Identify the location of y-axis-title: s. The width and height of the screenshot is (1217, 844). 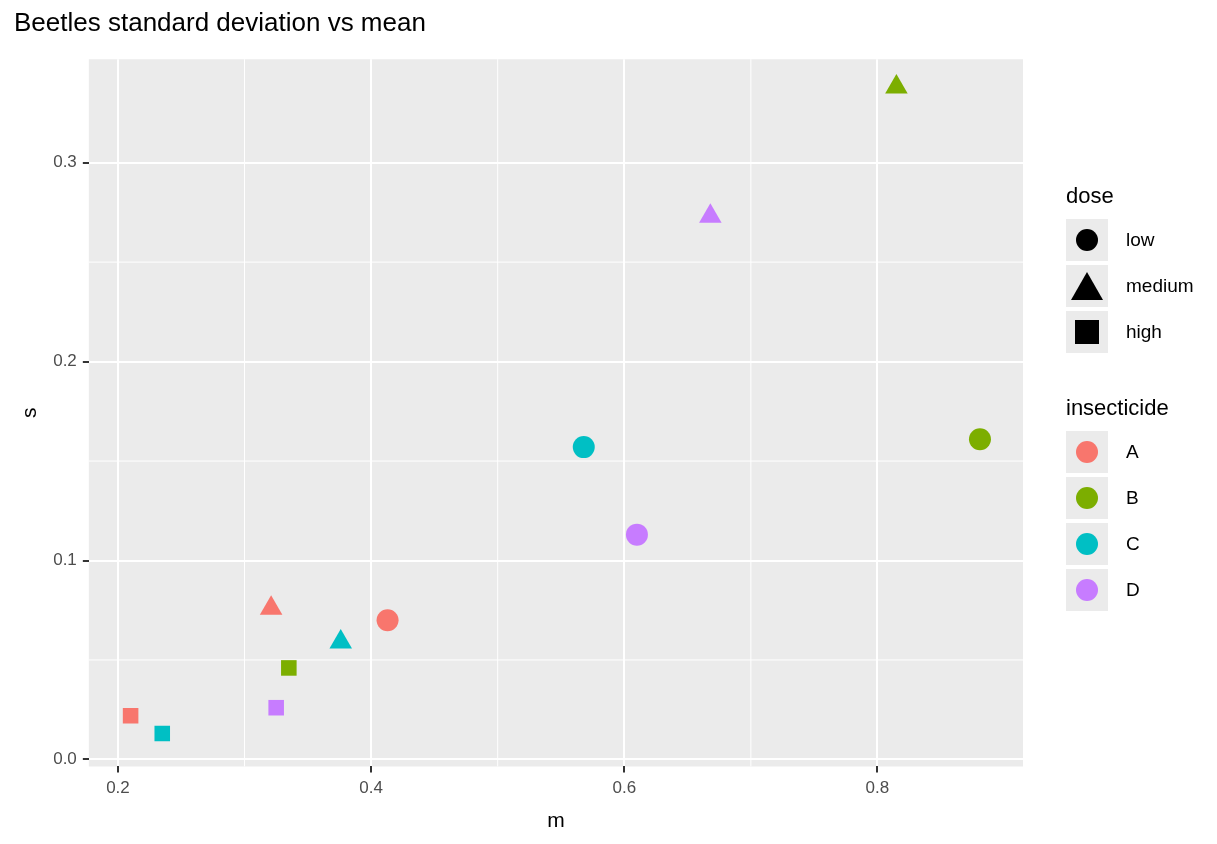
(29, 413).